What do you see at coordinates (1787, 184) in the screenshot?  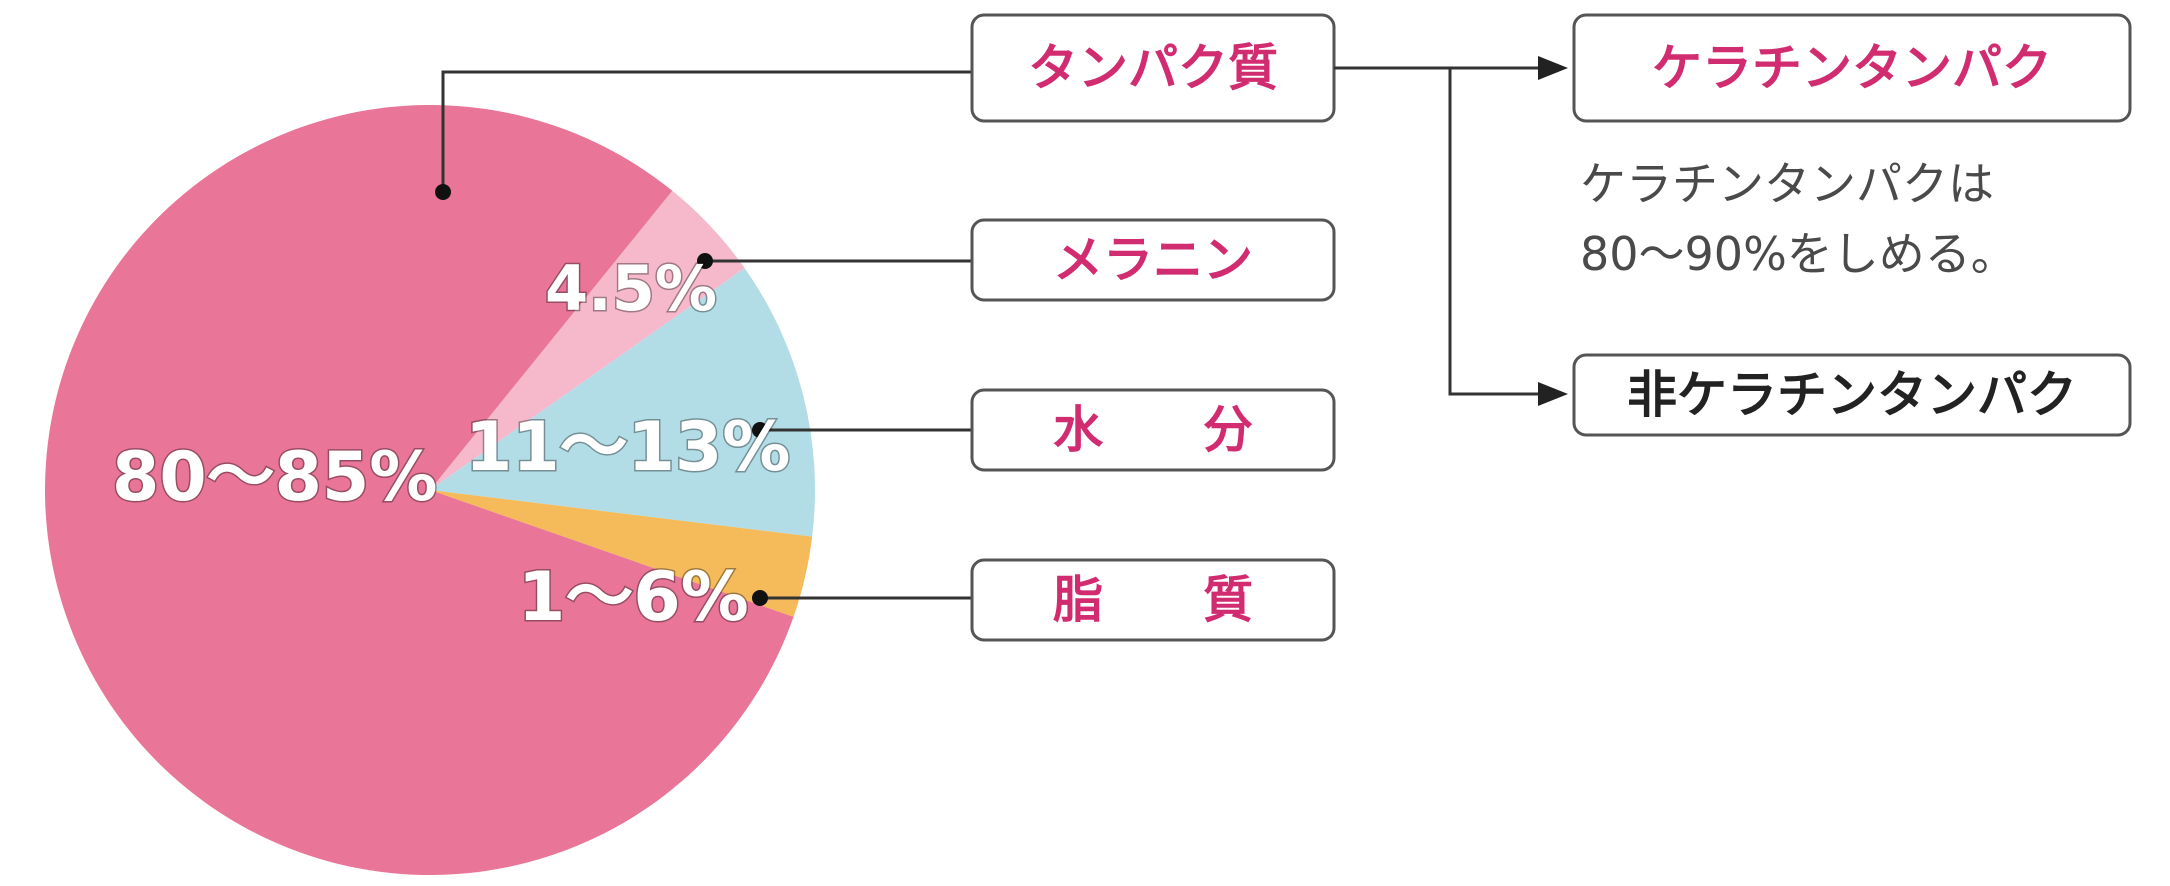 I see `keratin-note-line1: ケラチンタンパクは` at bounding box center [1787, 184].